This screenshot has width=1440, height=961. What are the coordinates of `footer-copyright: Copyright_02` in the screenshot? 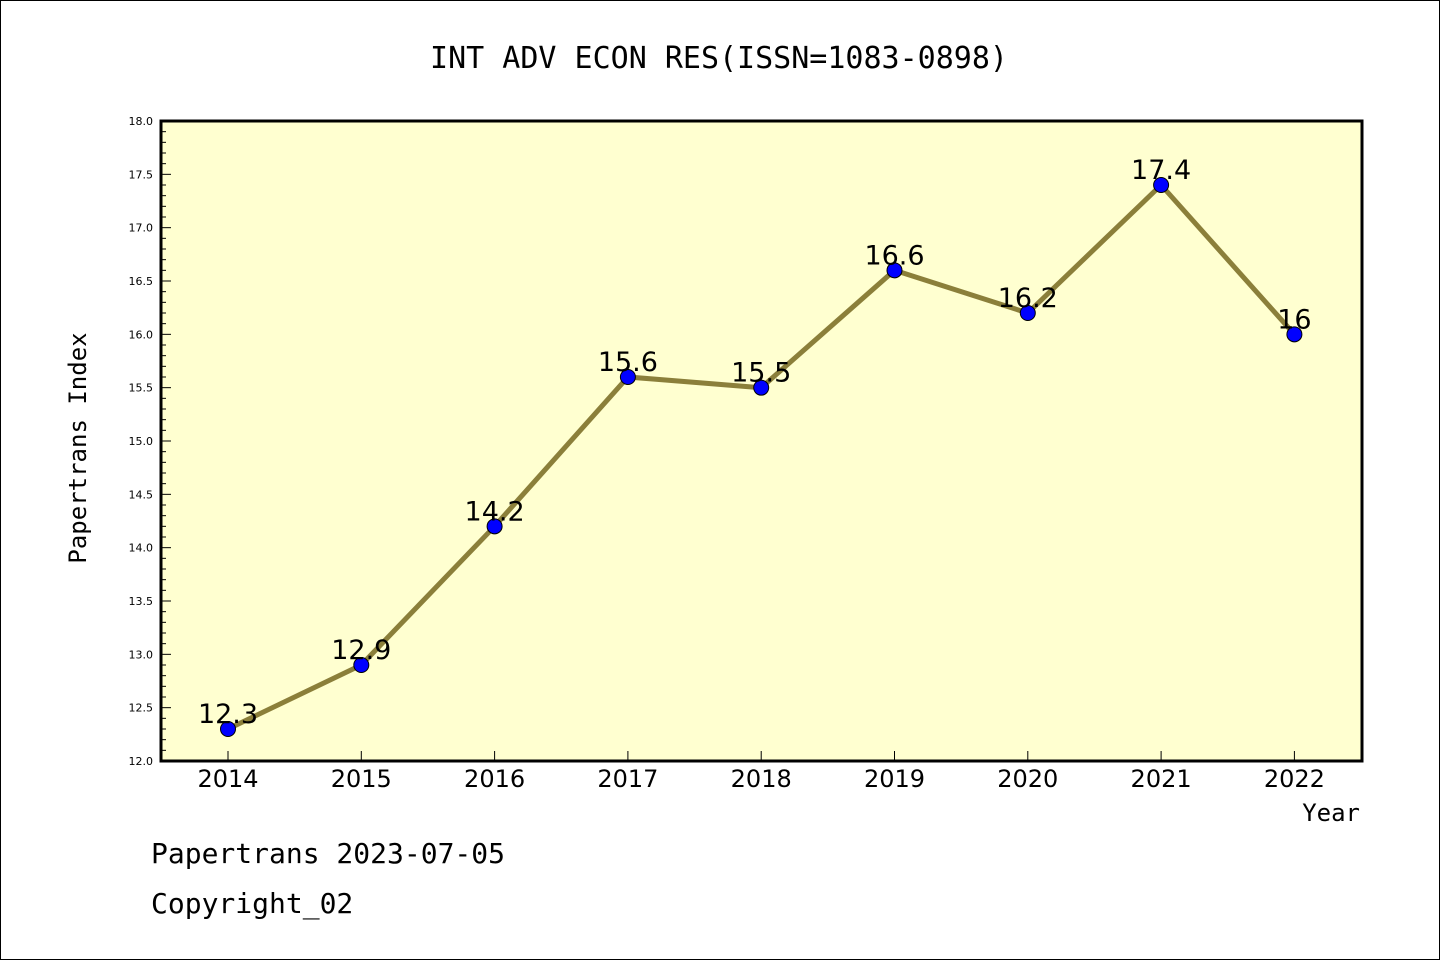 It's located at (252, 903).